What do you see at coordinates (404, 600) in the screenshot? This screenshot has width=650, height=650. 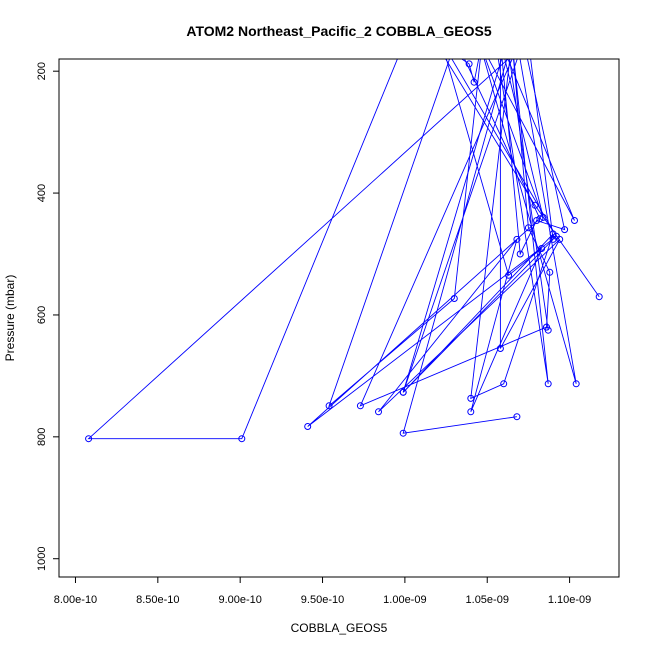 I see `x-tick-label: 1.00e-09` at bounding box center [404, 600].